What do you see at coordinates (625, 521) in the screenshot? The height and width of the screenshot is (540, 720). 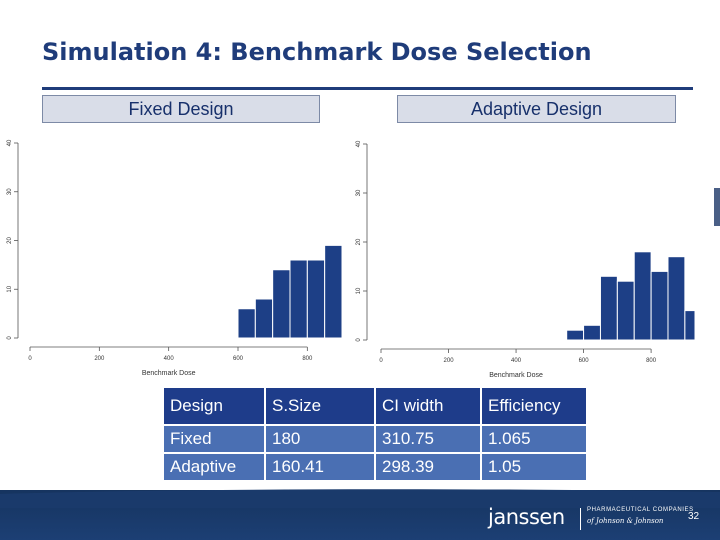 I see `logo-subtitle-2: of Johnson & Johnson` at bounding box center [625, 521].